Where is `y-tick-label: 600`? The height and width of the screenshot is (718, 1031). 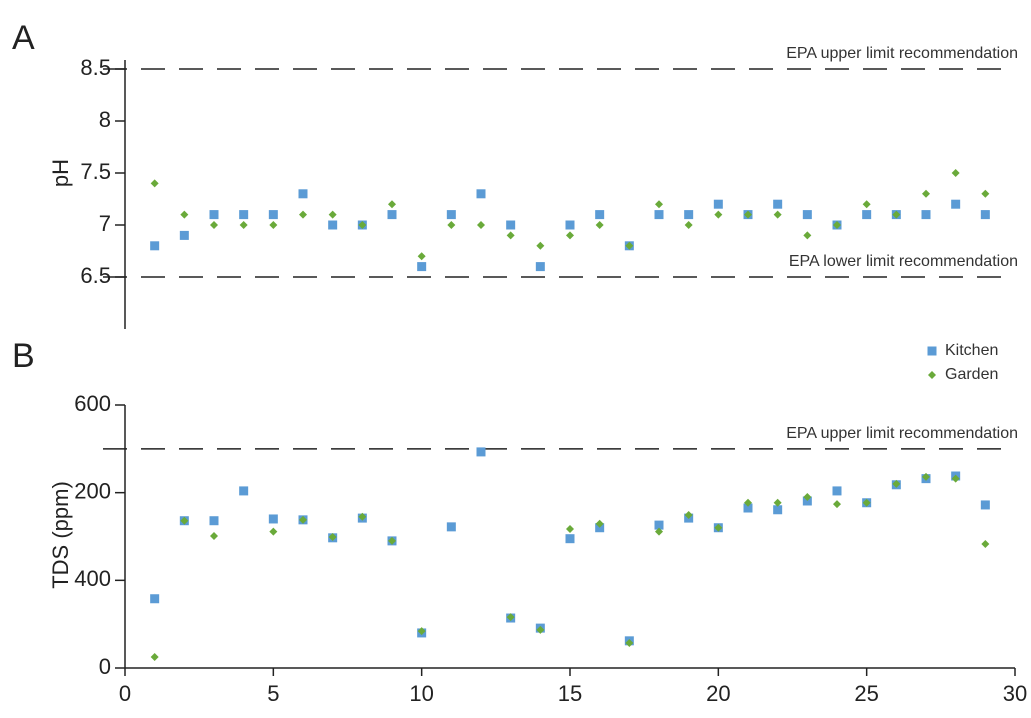 y-tick-label: 600 is located at coordinates (92, 403).